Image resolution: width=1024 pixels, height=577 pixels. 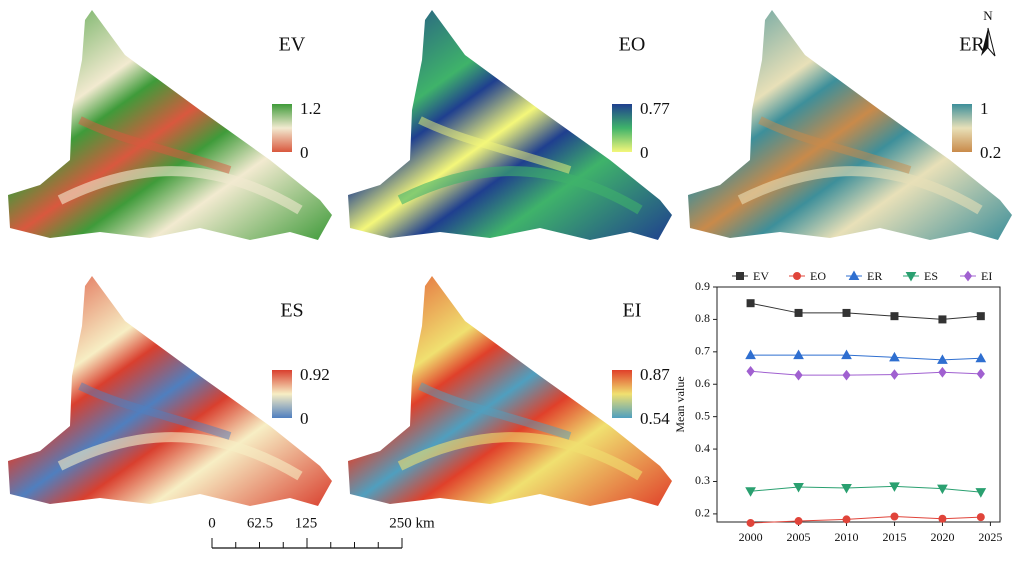 What do you see at coordinates (510, 125) in the screenshot?
I see `map-panel: EO 0.77 0` at bounding box center [510, 125].